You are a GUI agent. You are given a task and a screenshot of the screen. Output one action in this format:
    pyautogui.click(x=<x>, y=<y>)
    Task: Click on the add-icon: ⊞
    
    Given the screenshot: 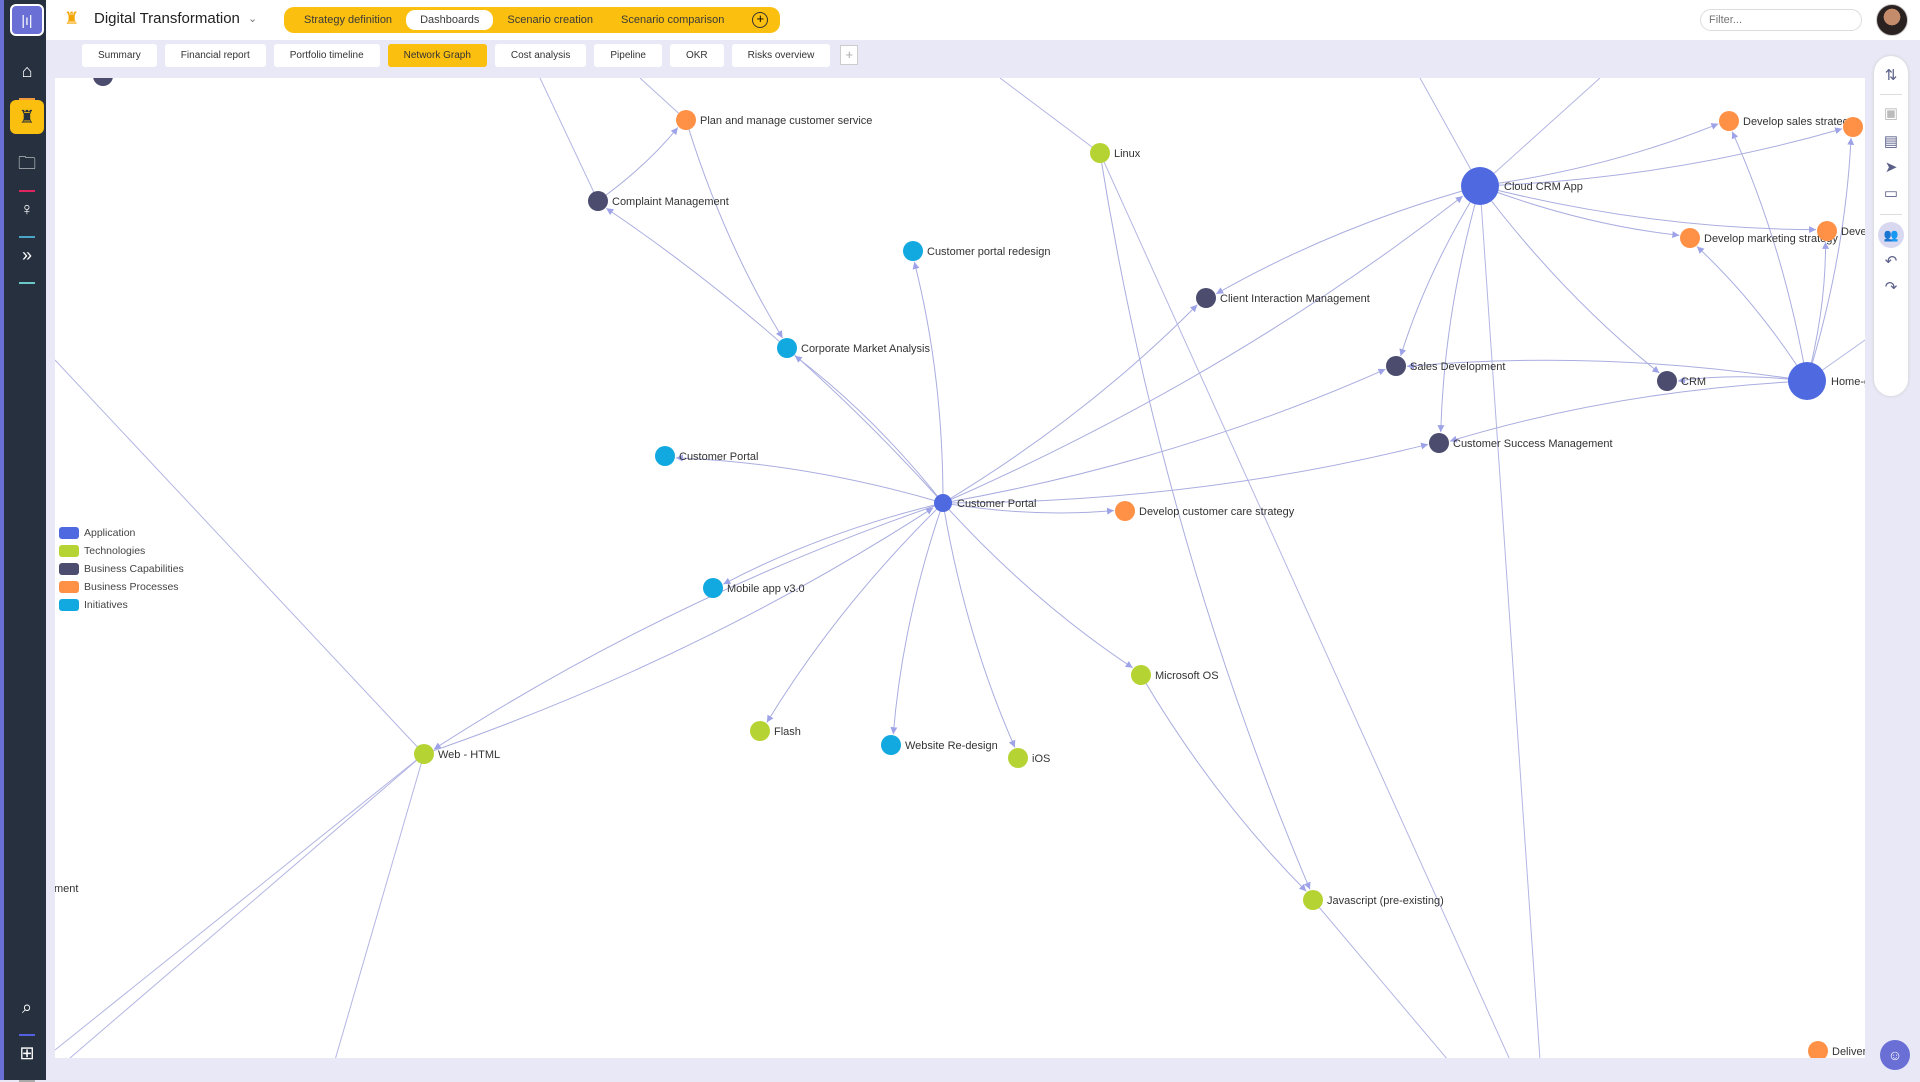 What is the action you would take?
    pyautogui.click(x=27, y=1059)
    